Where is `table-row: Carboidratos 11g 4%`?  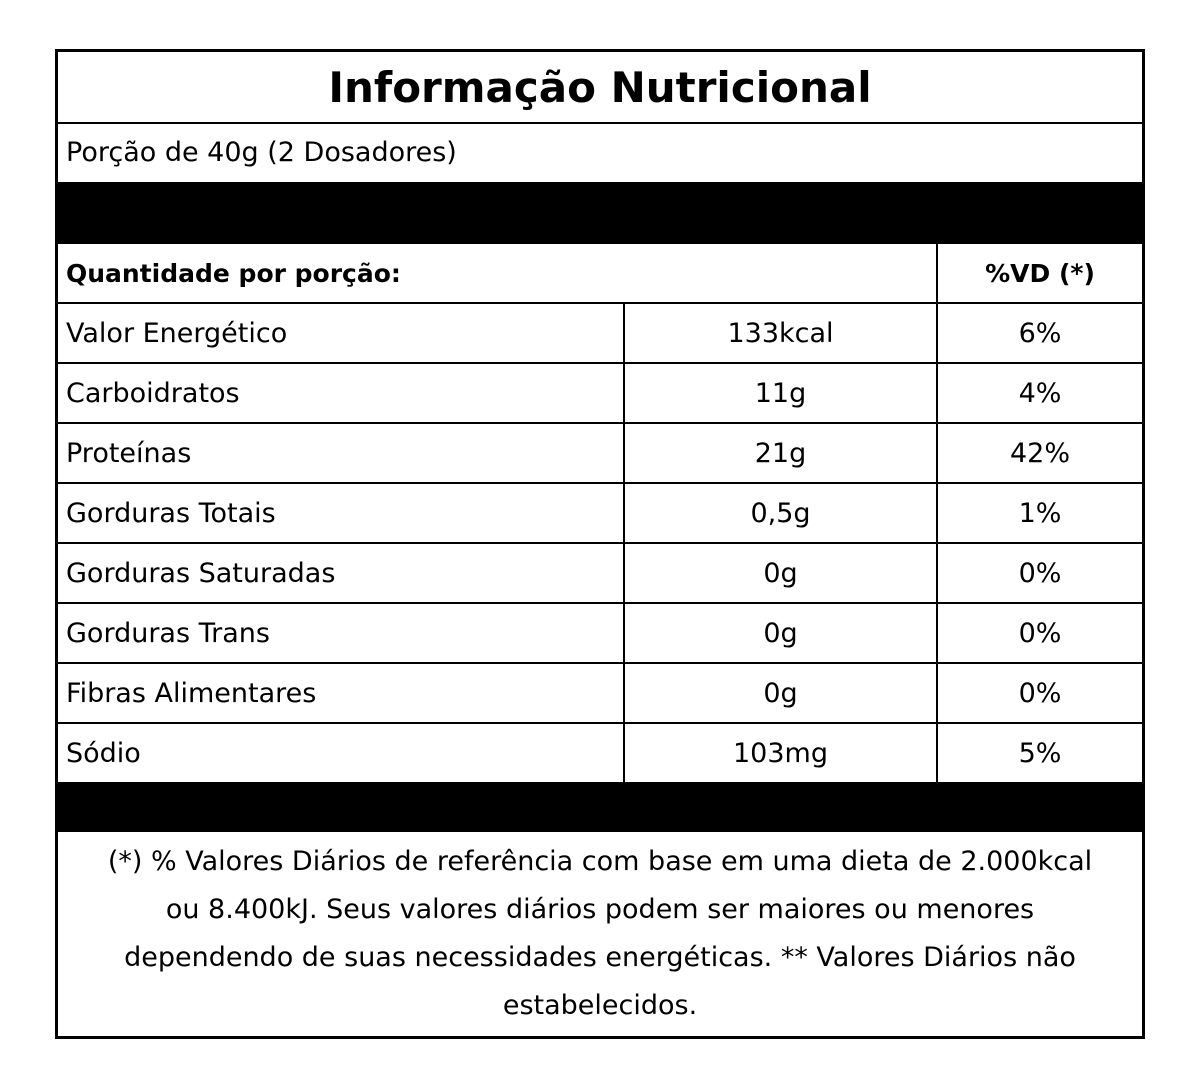
table-row: Carboidratos 11g 4% is located at coordinates (600, 394).